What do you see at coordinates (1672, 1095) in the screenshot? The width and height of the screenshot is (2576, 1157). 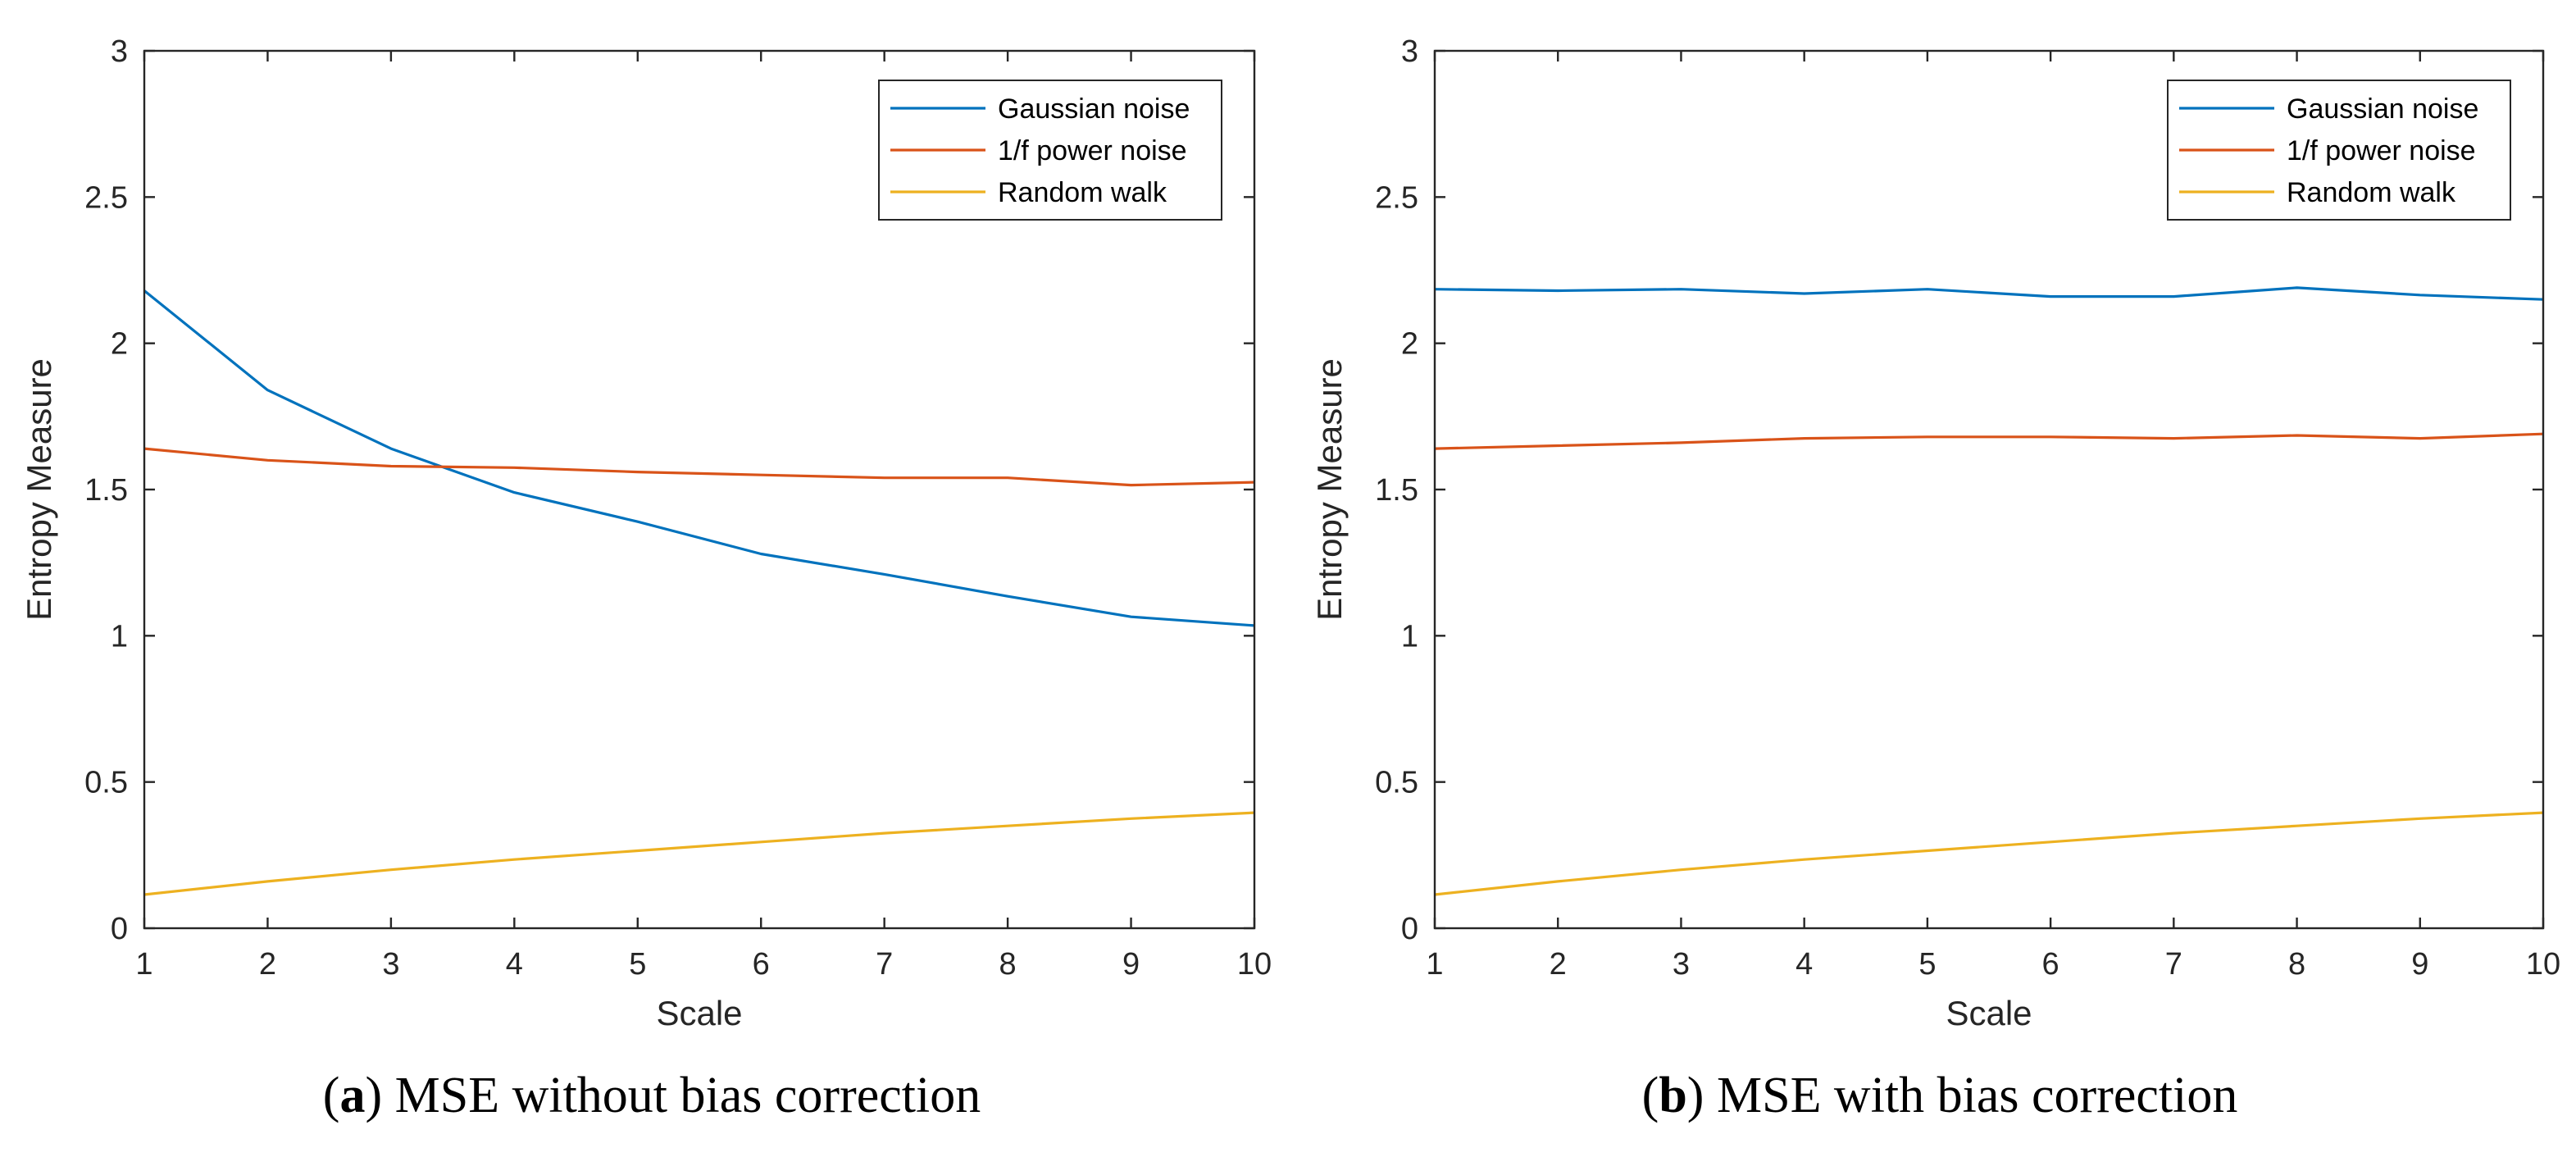 I see `caption-letter: b` at bounding box center [1672, 1095].